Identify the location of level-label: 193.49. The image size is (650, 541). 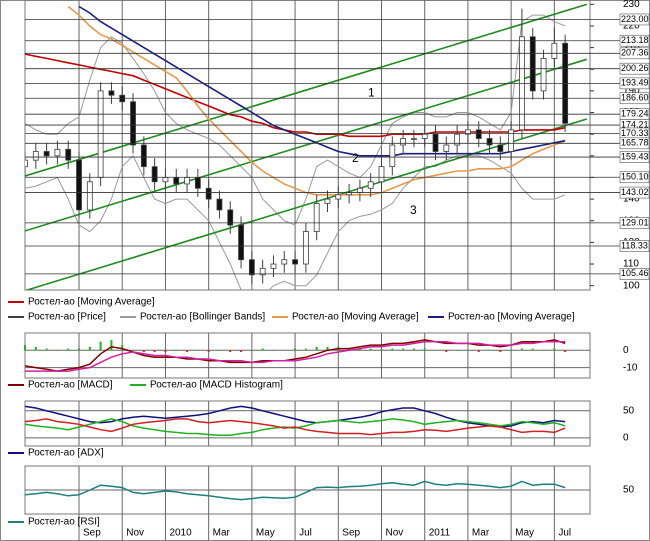
(635, 83).